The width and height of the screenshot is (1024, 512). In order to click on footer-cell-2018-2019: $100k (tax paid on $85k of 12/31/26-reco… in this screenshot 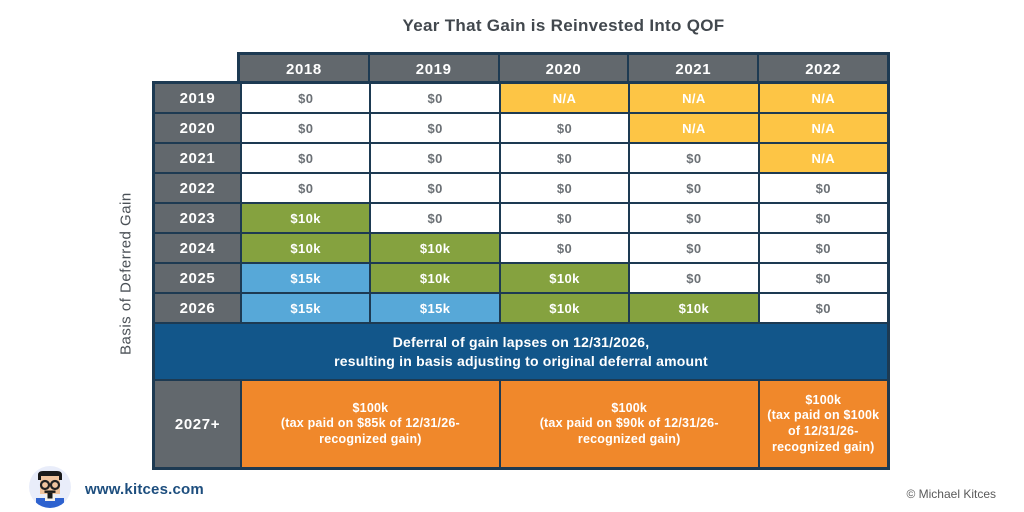, I will do `click(370, 424)`.